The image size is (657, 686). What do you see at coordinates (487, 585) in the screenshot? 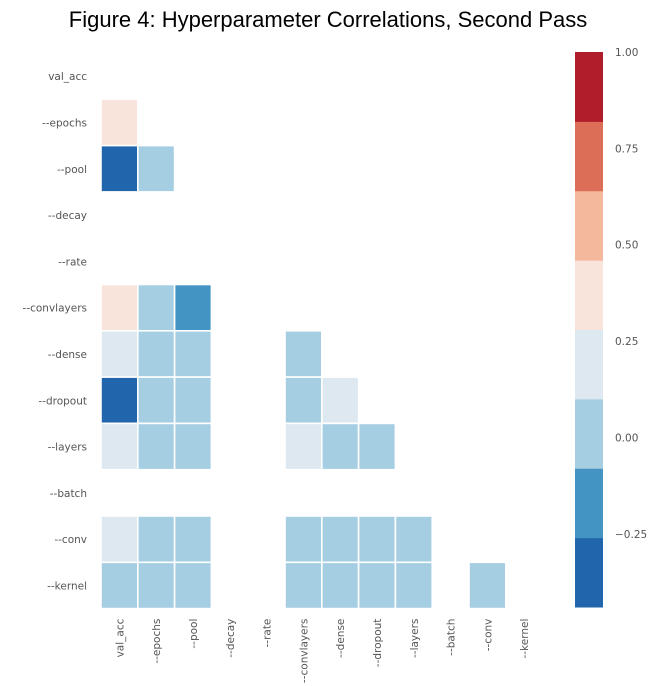
I see `heatmap-cell-kernel-conv` at bounding box center [487, 585].